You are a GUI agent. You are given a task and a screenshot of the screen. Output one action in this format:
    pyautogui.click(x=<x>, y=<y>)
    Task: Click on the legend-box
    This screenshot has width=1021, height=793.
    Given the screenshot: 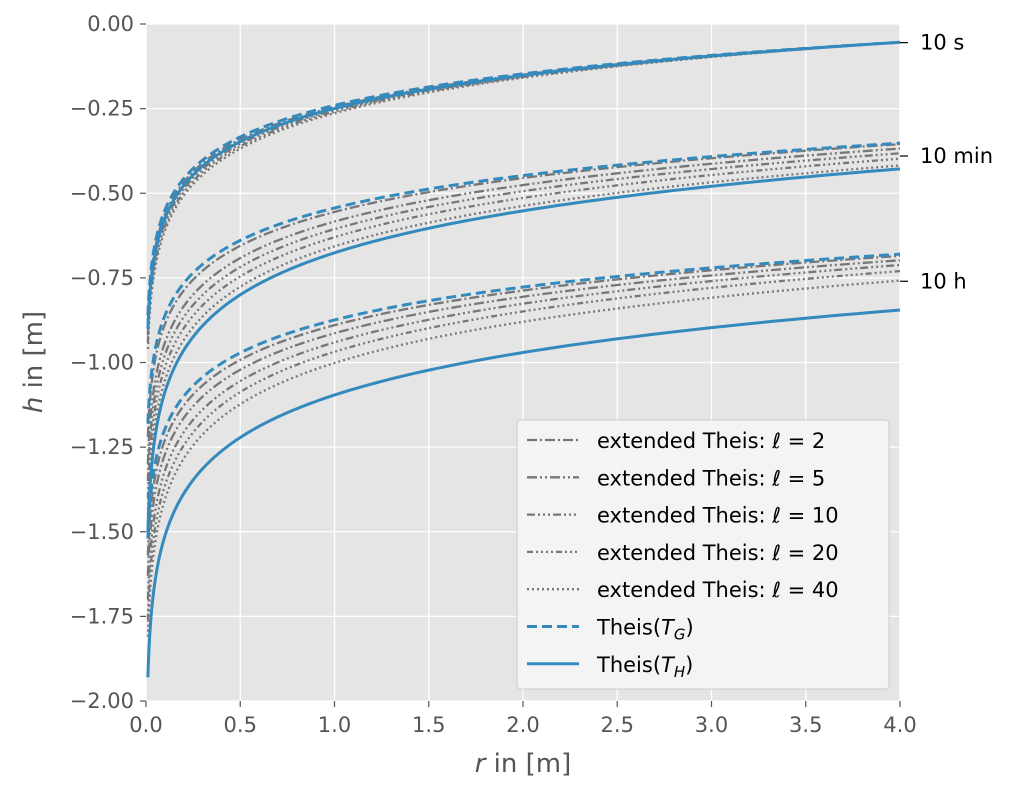 What is the action you would take?
    pyautogui.click(x=703, y=554)
    